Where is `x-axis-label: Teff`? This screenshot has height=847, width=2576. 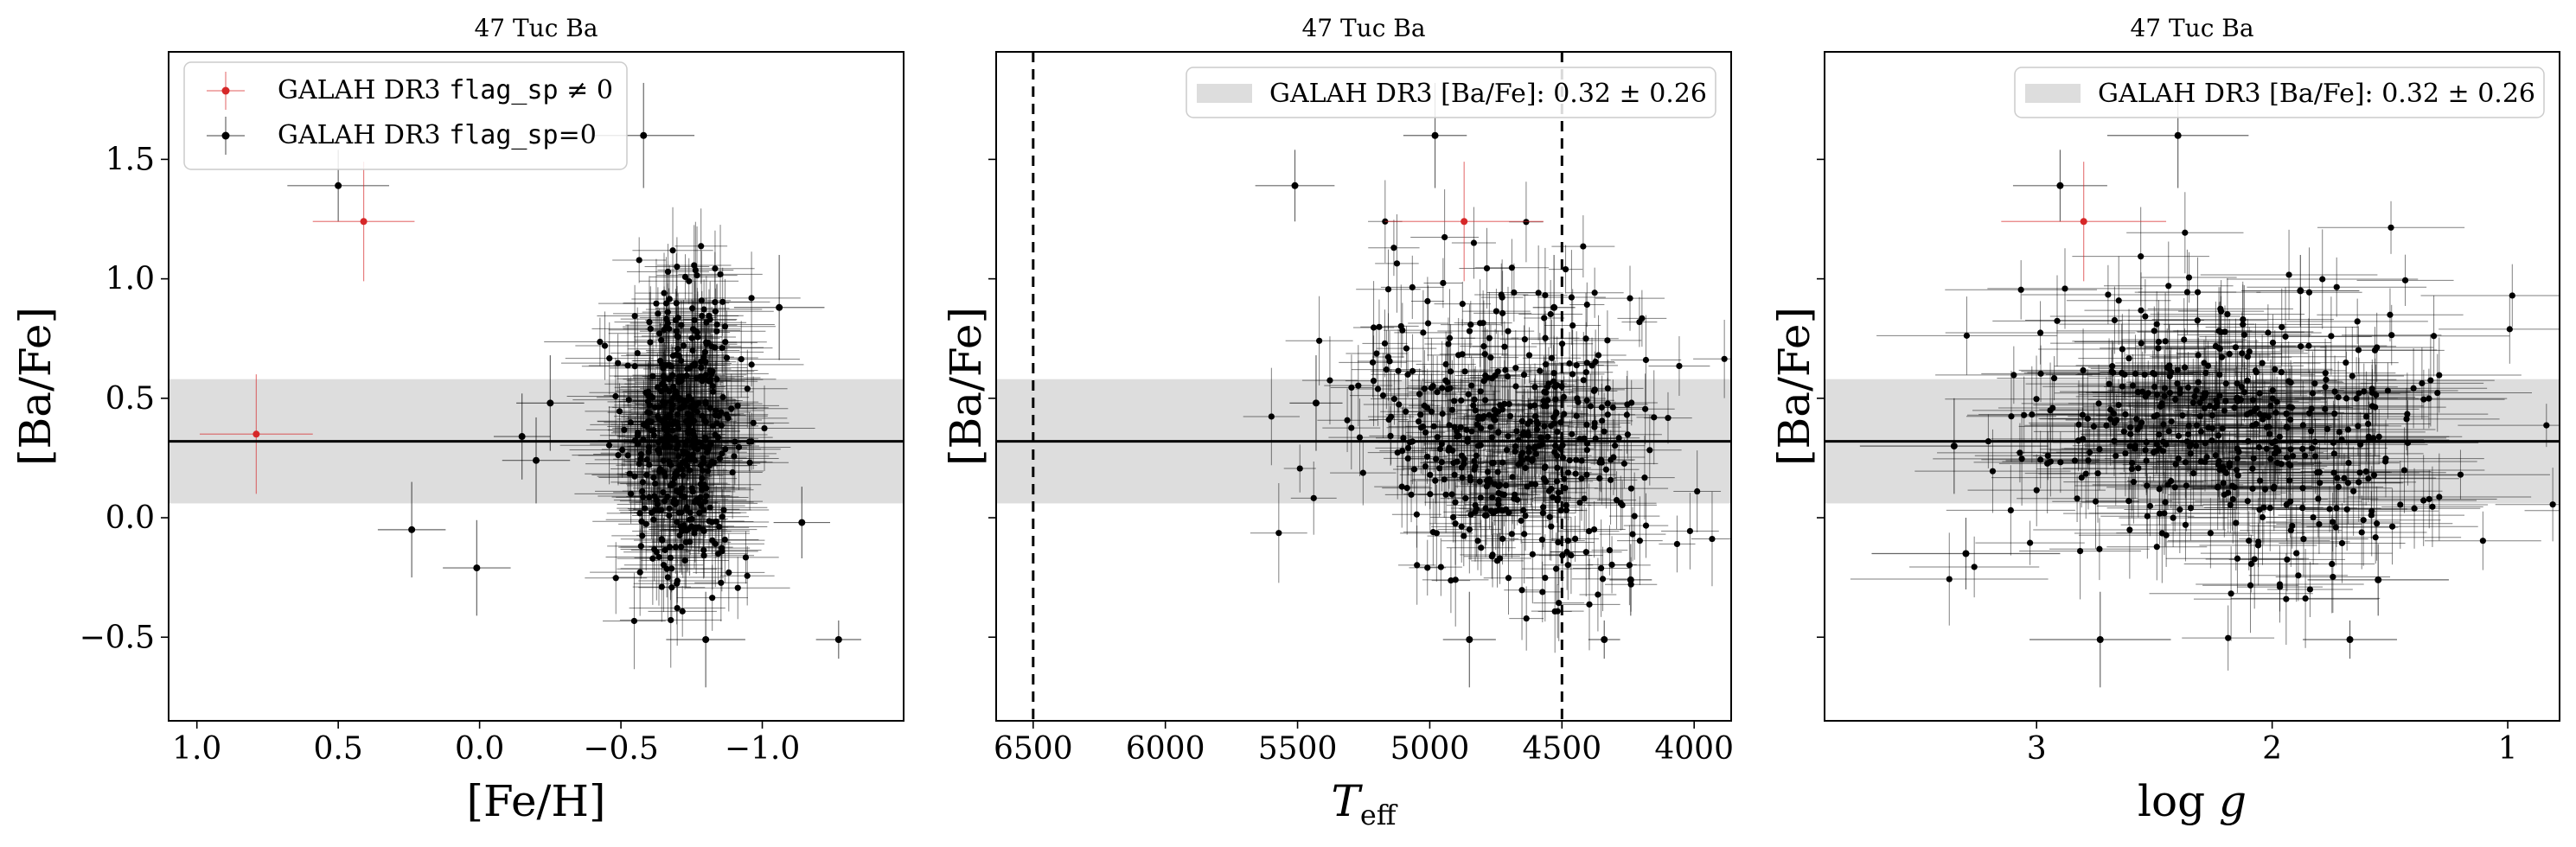
x-axis-label: Teff is located at coordinates (1364, 803).